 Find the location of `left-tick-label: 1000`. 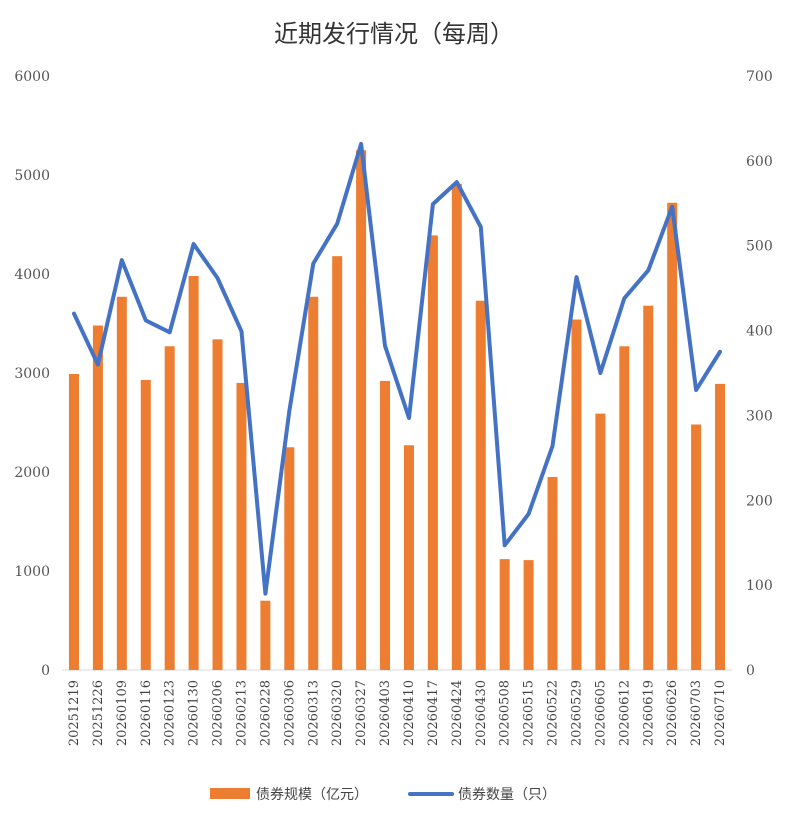

left-tick-label: 1000 is located at coordinates (32, 572).